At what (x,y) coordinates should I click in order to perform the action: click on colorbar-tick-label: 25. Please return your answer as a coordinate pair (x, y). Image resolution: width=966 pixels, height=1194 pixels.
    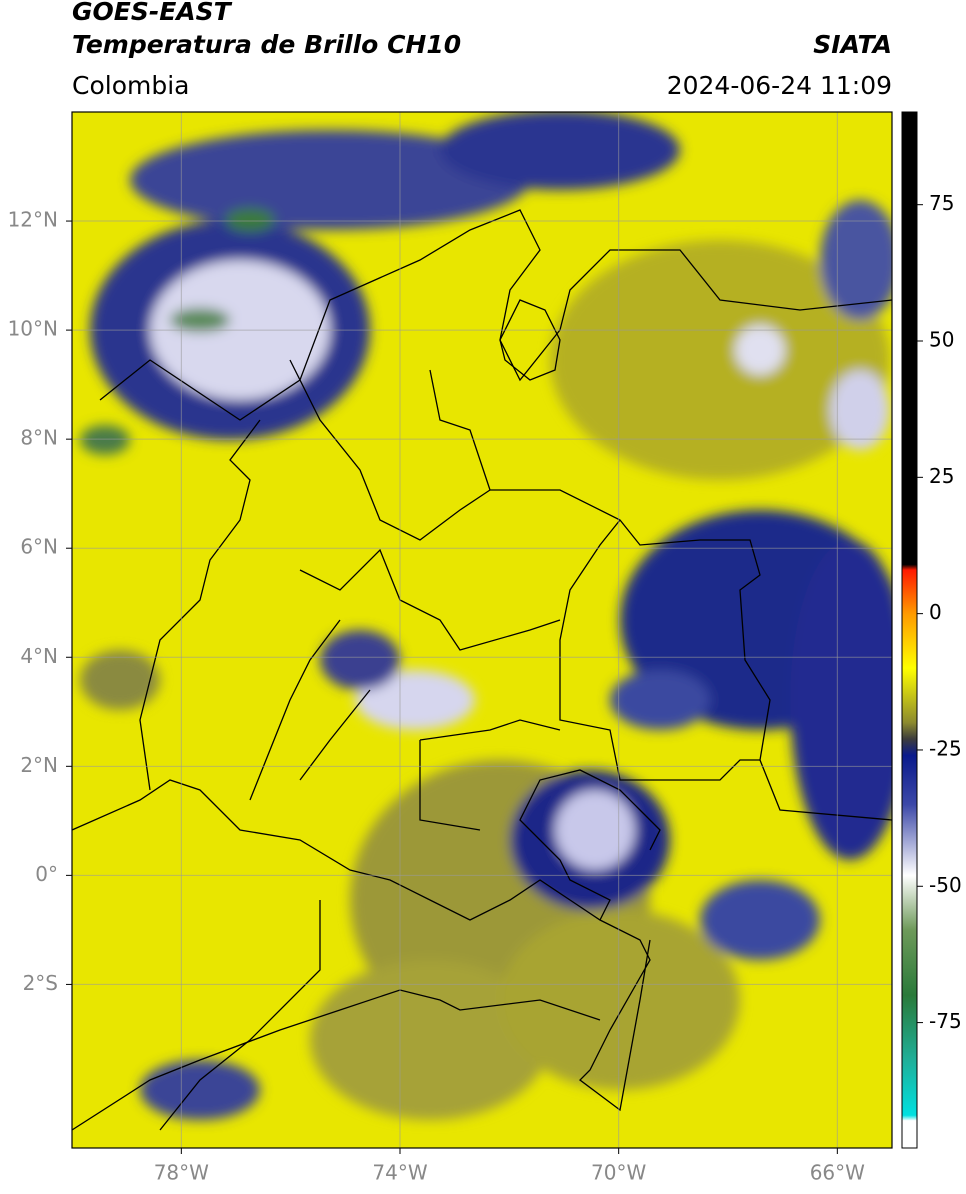
    Looking at the image, I should click on (941, 476).